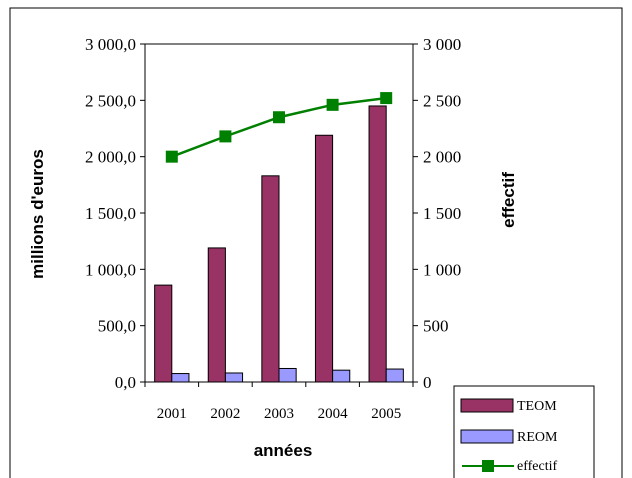 Image resolution: width=632 pixels, height=478 pixels. Describe the element at coordinates (442, 157) in the screenshot. I see `y2-tick-label: 2 000` at that location.